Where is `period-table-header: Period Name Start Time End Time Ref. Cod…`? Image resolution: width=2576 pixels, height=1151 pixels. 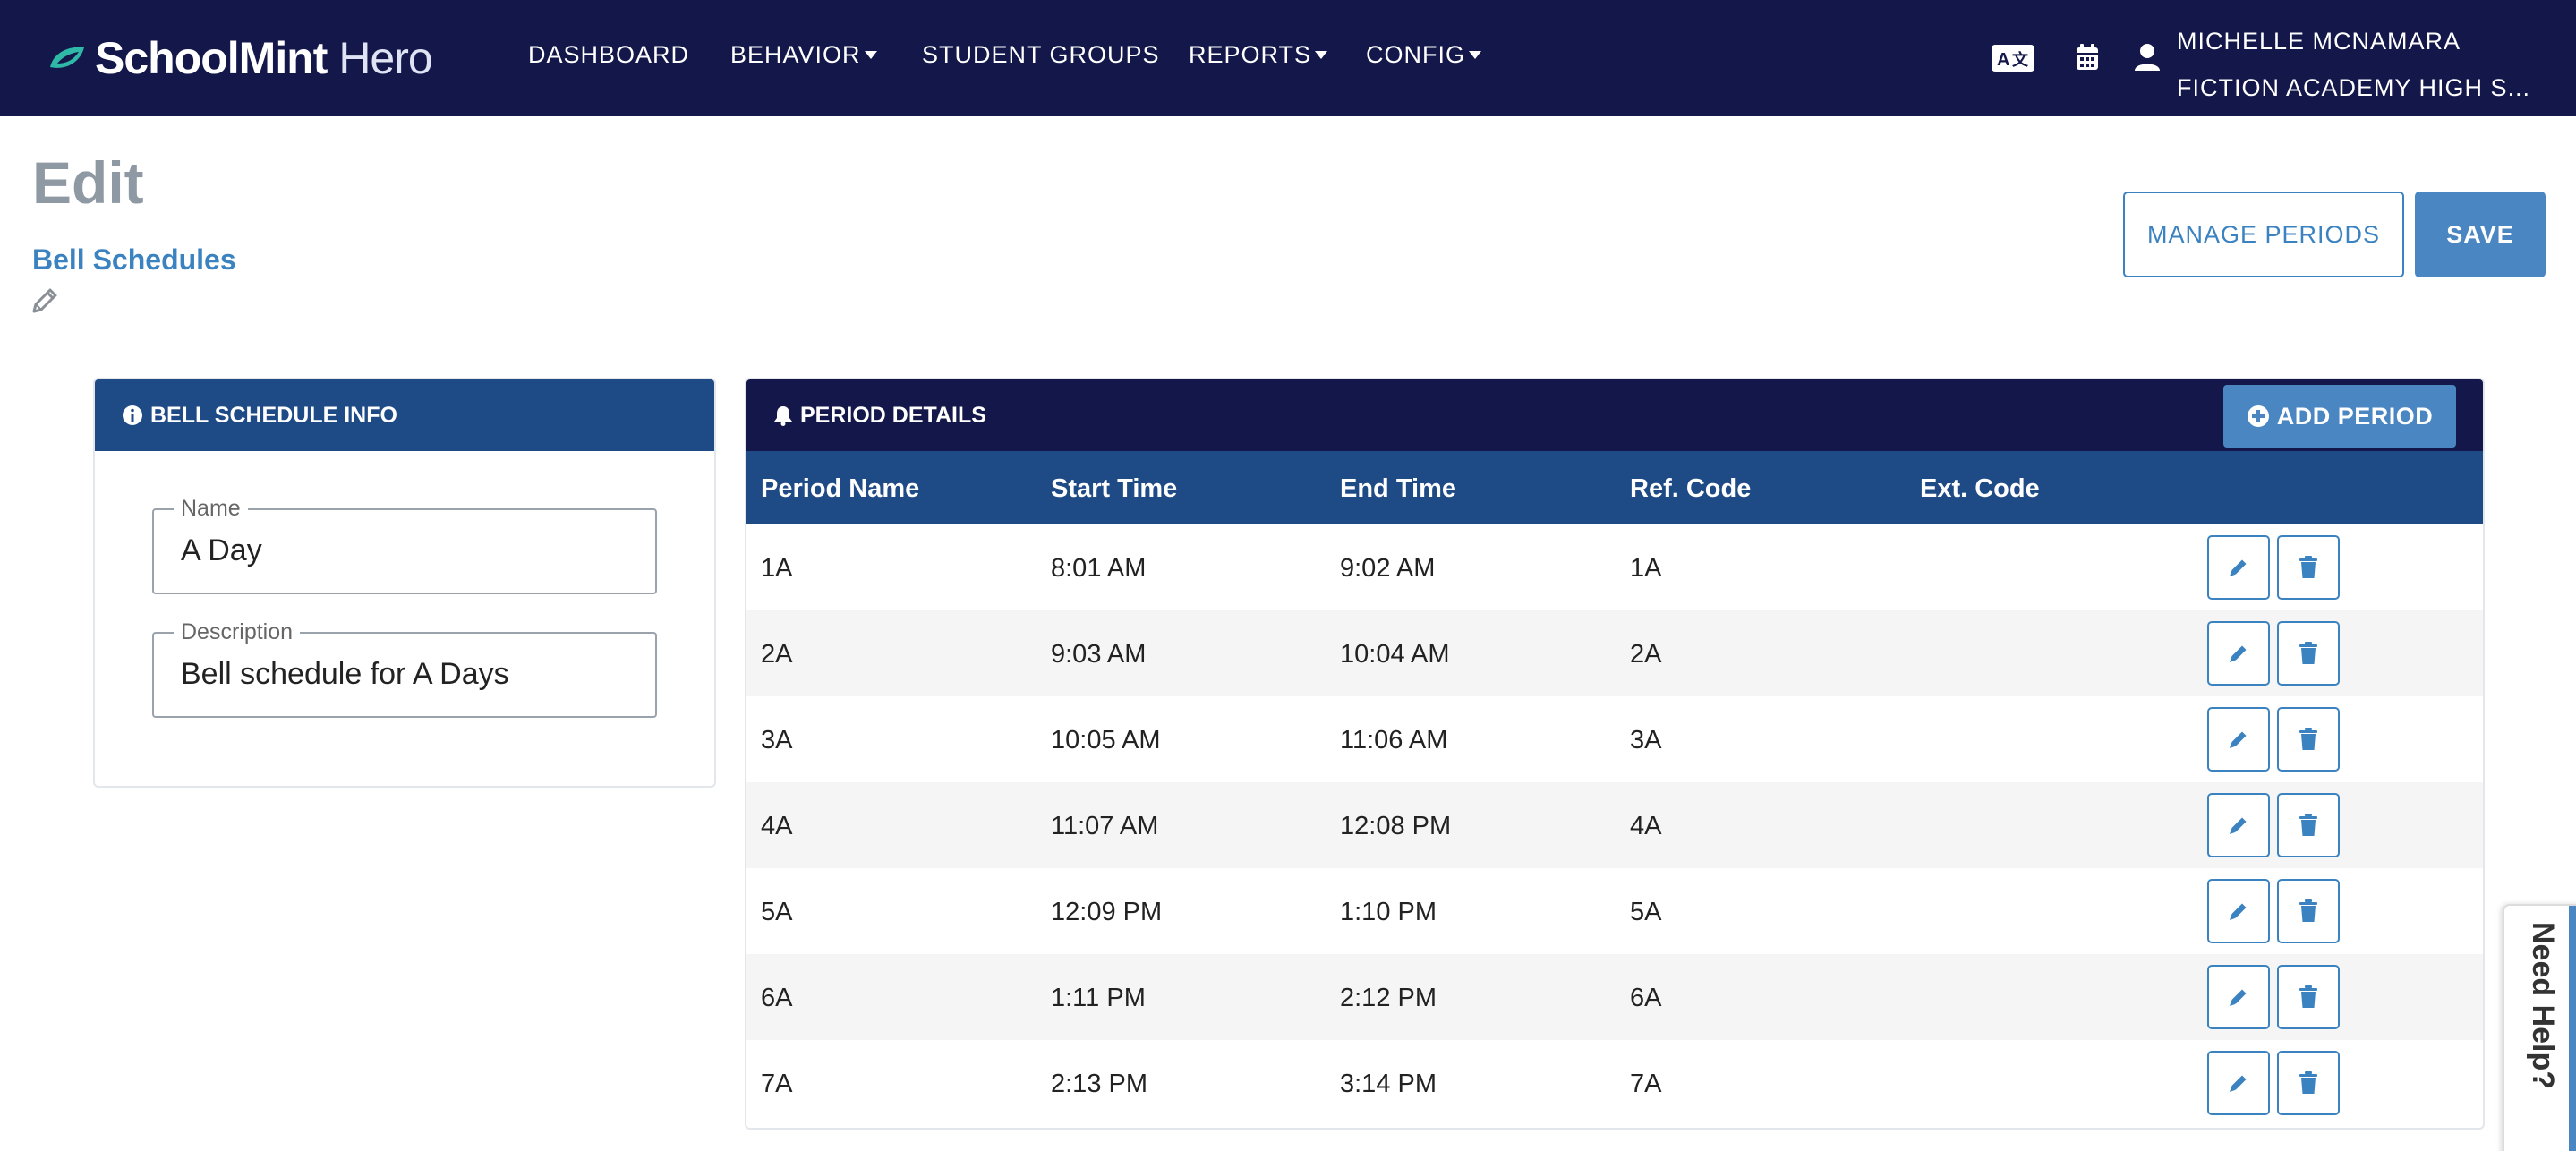
period-table-header: Period Name Start Time End Time Ref. Cod… is located at coordinates (1614, 488).